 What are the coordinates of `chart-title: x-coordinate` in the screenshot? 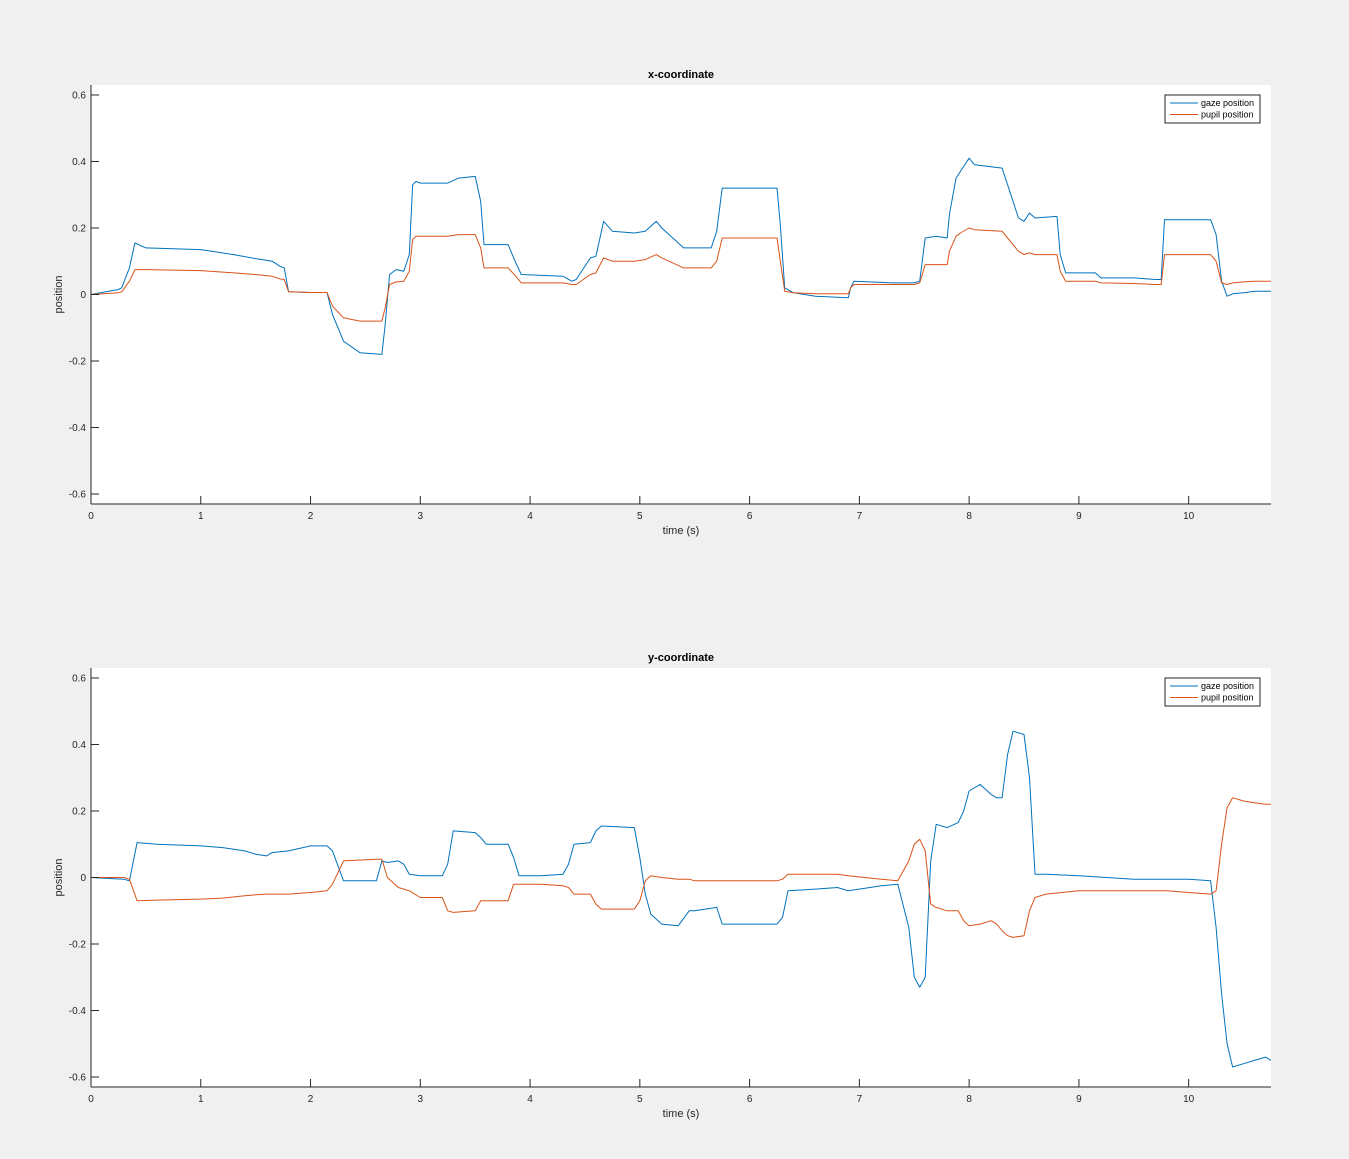 It's located at (681, 75).